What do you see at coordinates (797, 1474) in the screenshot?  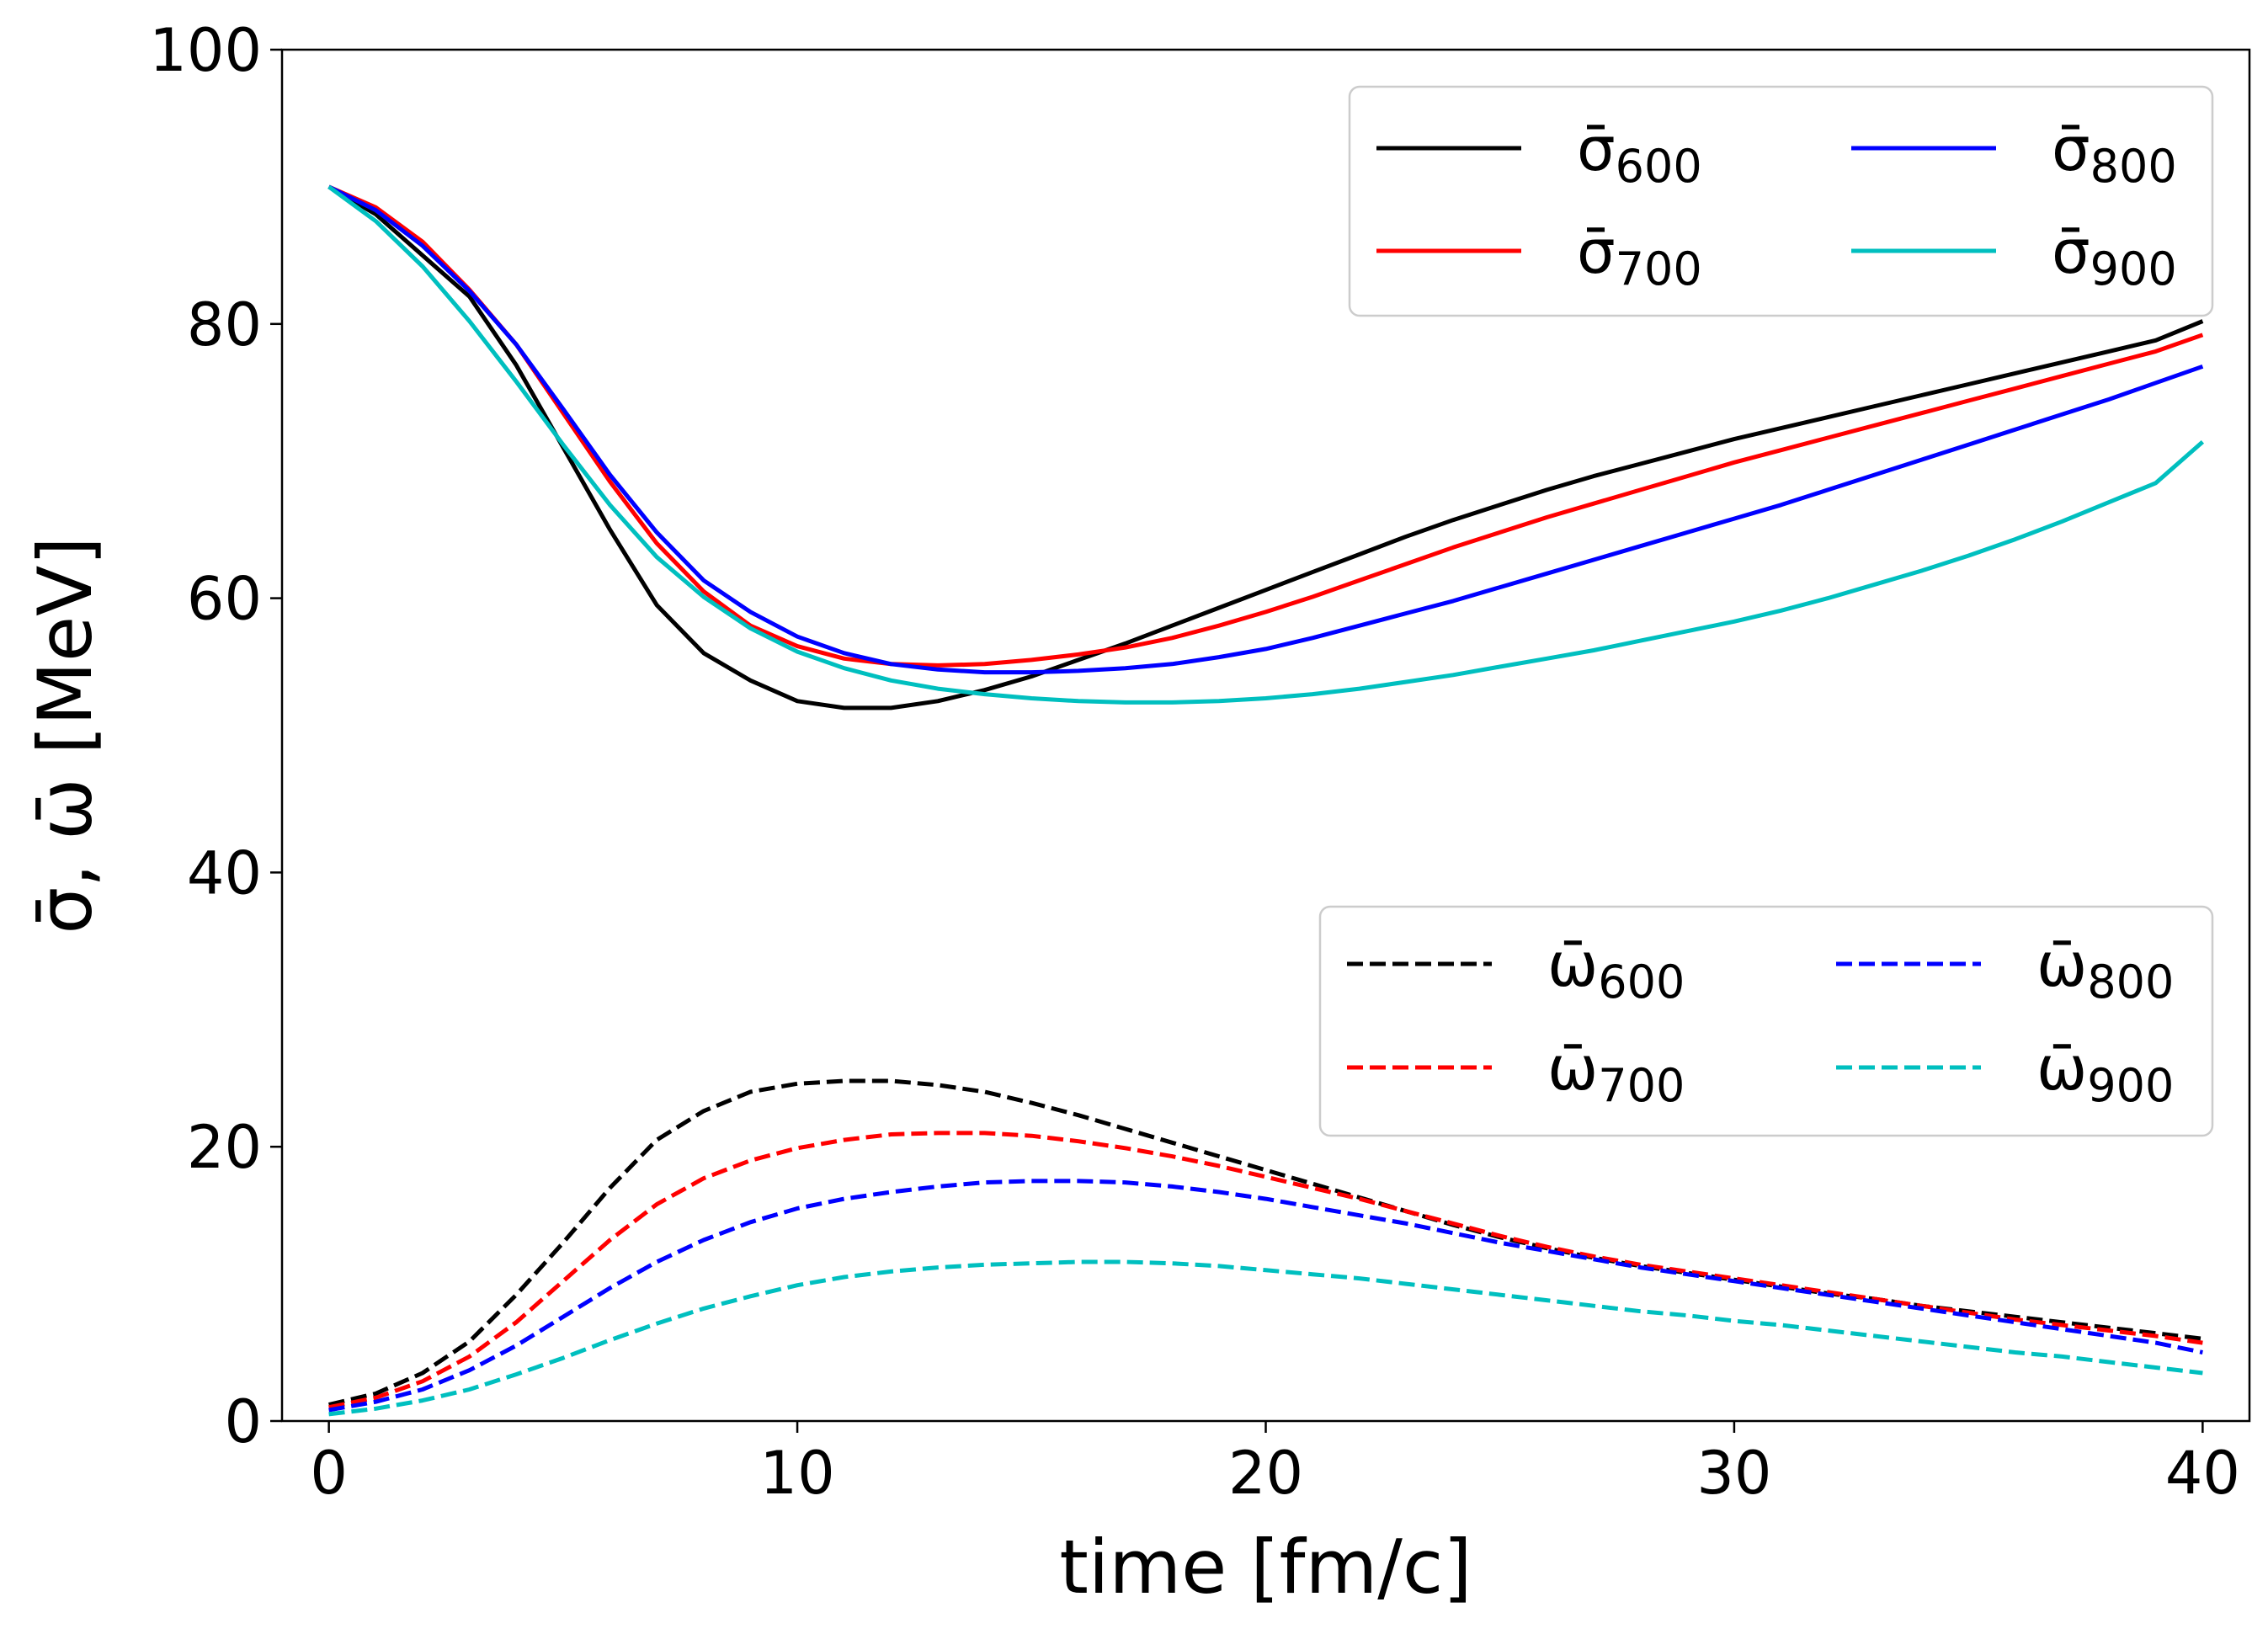 I see `x-tick-label: 10` at bounding box center [797, 1474].